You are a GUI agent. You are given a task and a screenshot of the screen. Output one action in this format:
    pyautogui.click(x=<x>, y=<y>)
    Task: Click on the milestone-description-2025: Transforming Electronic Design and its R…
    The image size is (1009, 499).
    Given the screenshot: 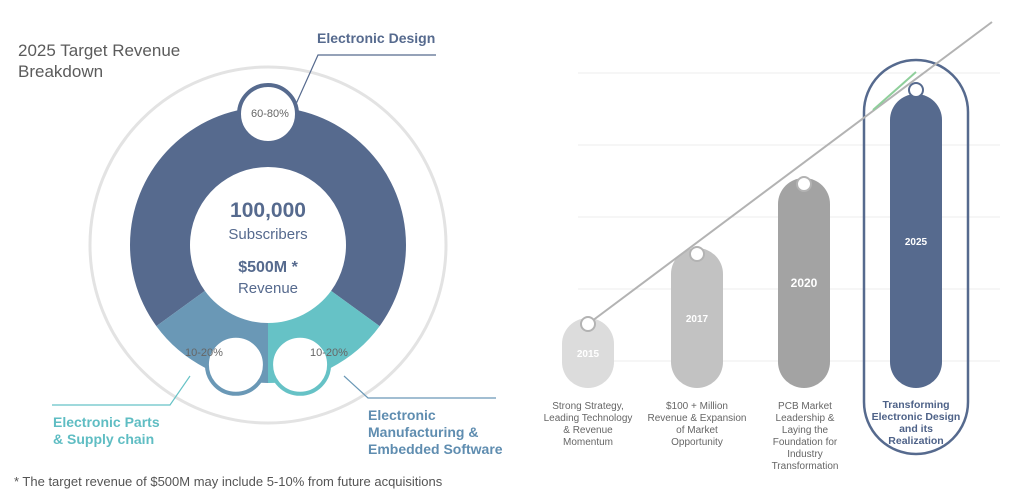 What is the action you would take?
    pyautogui.click(x=916, y=423)
    